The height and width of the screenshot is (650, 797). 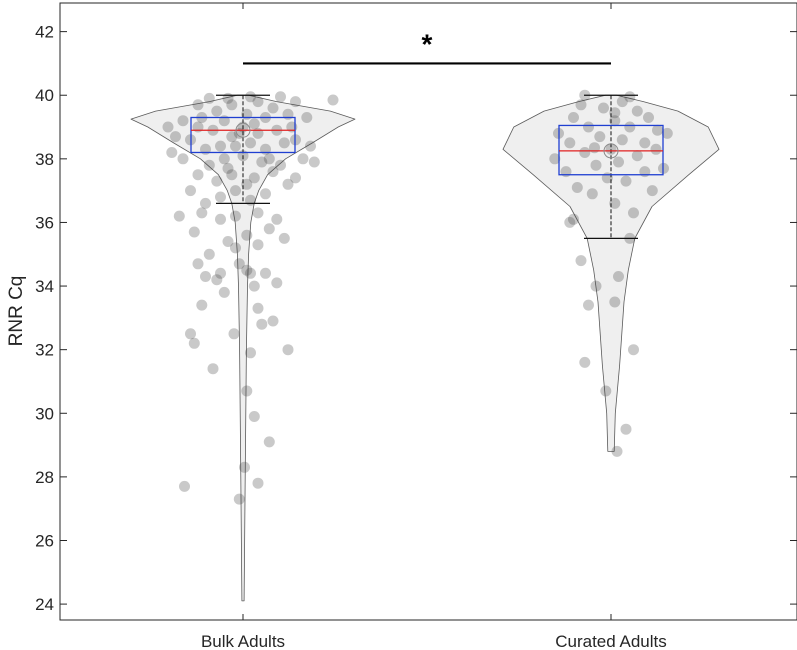 I want to click on y-tick-label: 38, so click(x=44, y=159).